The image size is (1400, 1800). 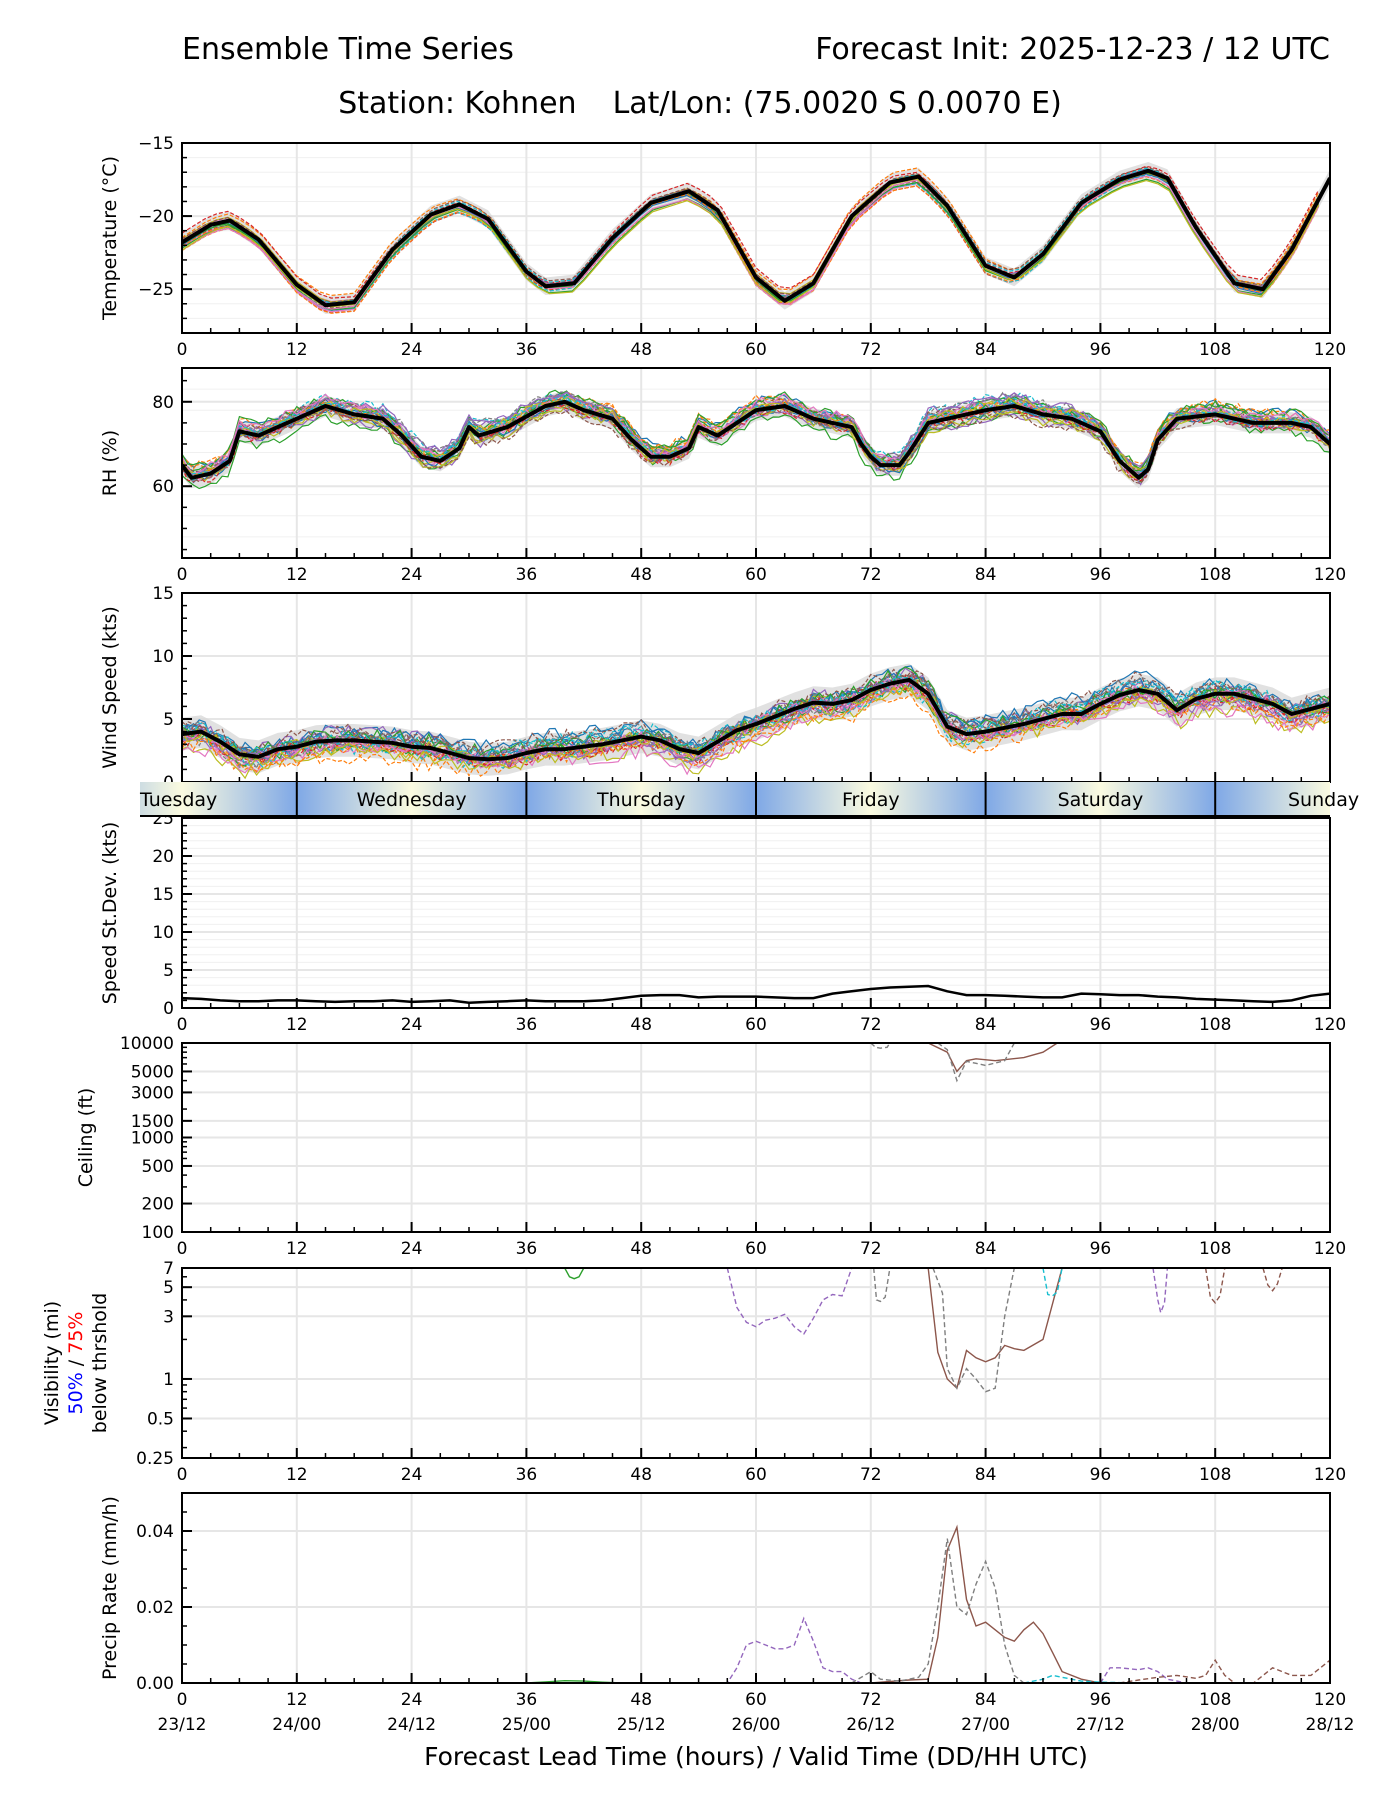 What do you see at coordinates (640, 800) in the screenshot?
I see `day-label: Thursday` at bounding box center [640, 800].